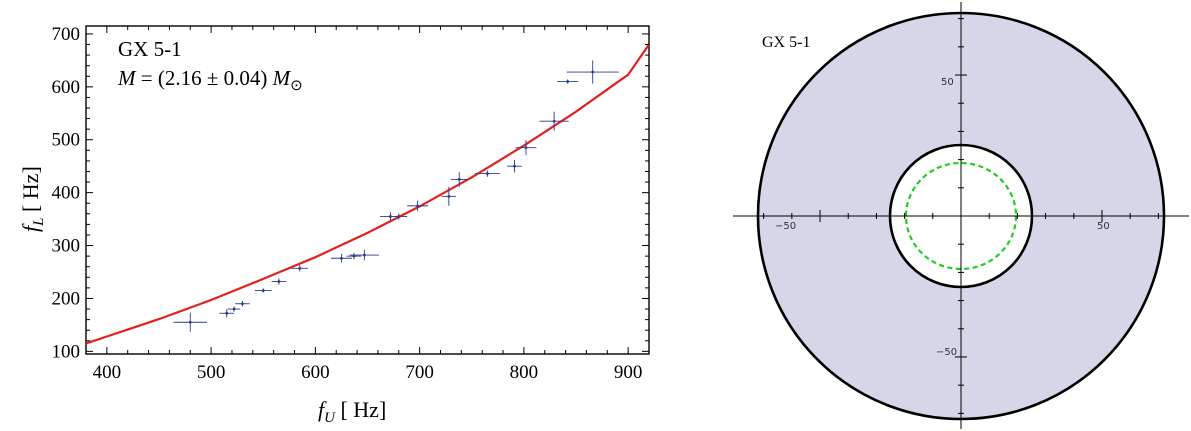  I want to click on annotation-mass: M = (2.16 ± 0.04) M⊙, so click(210, 80).